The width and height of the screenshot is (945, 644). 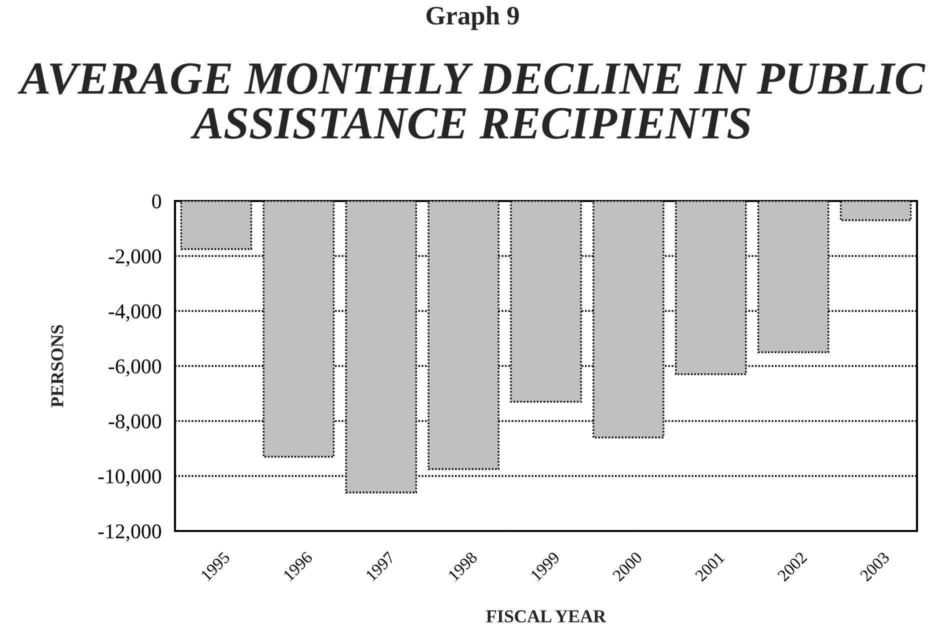 I want to click on y-tick-label: -2,000, so click(x=135, y=257).